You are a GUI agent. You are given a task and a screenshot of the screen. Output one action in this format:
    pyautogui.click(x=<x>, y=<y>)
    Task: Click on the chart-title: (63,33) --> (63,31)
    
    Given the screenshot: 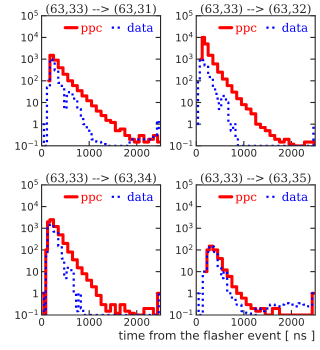 What is the action you would take?
    pyautogui.click(x=101, y=9)
    